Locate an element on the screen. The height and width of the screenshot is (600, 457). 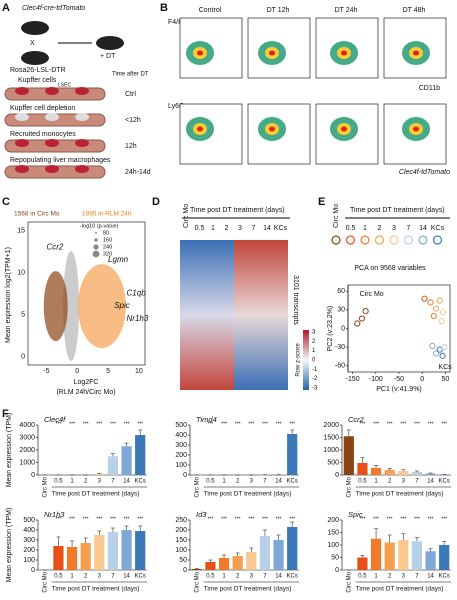
column-title: DT 12h is located at coordinates (278, 10).